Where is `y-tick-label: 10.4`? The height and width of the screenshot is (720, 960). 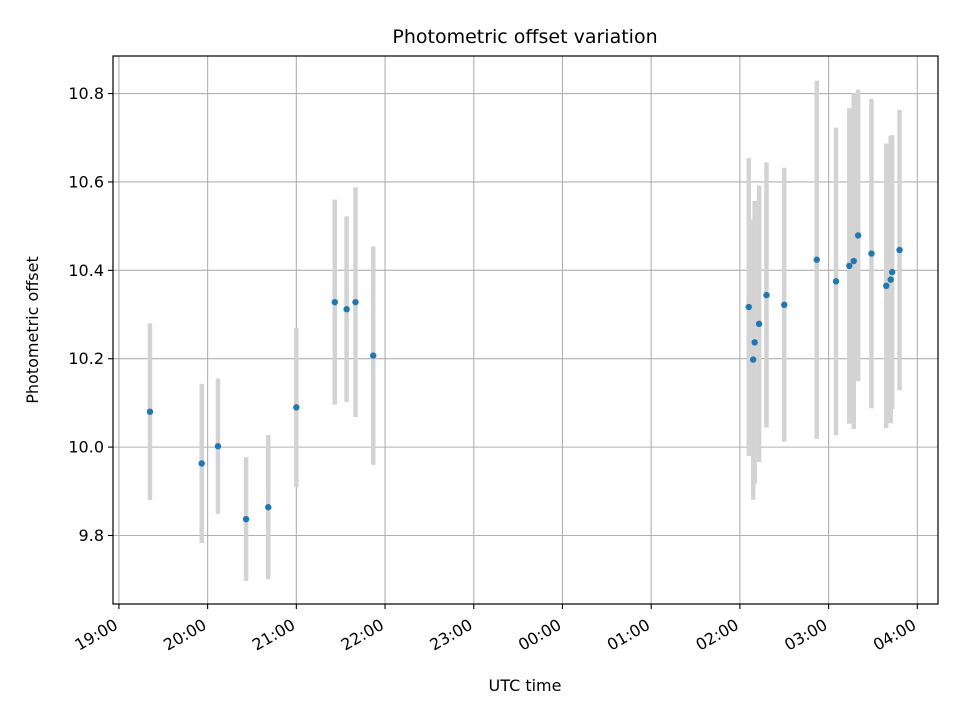 y-tick-label: 10.4 is located at coordinates (86, 270).